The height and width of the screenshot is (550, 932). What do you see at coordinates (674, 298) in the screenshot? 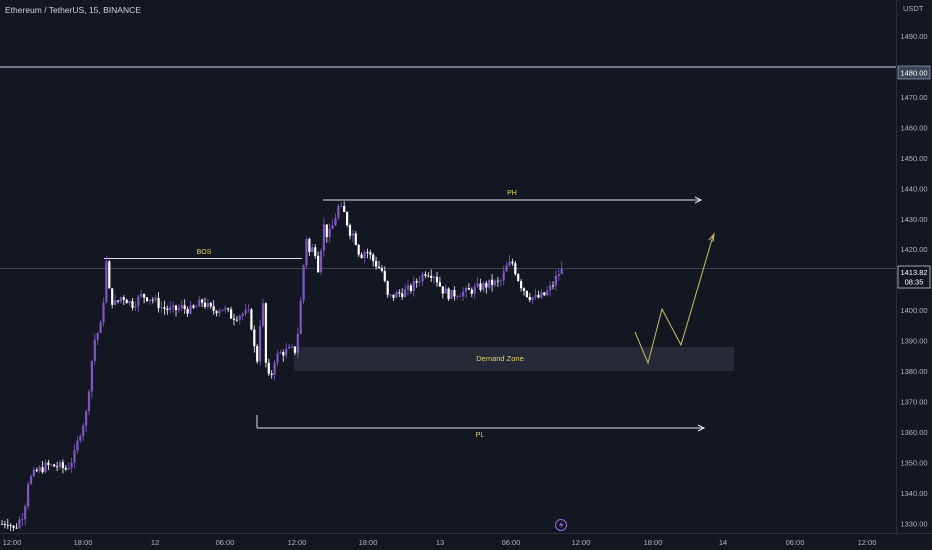
I see `projection-path` at bounding box center [674, 298].